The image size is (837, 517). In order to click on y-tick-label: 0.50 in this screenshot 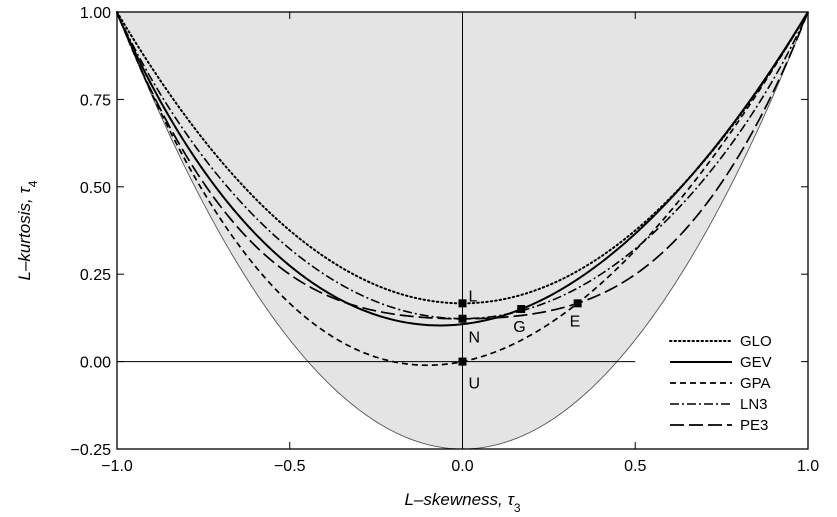, I will do `click(95, 188)`.